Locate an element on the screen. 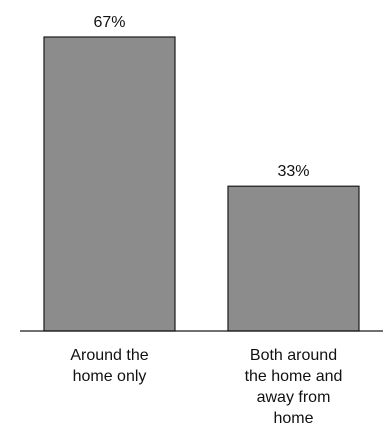 This screenshot has width=385, height=440. category-label-line: home is located at coordinates (293, 418).